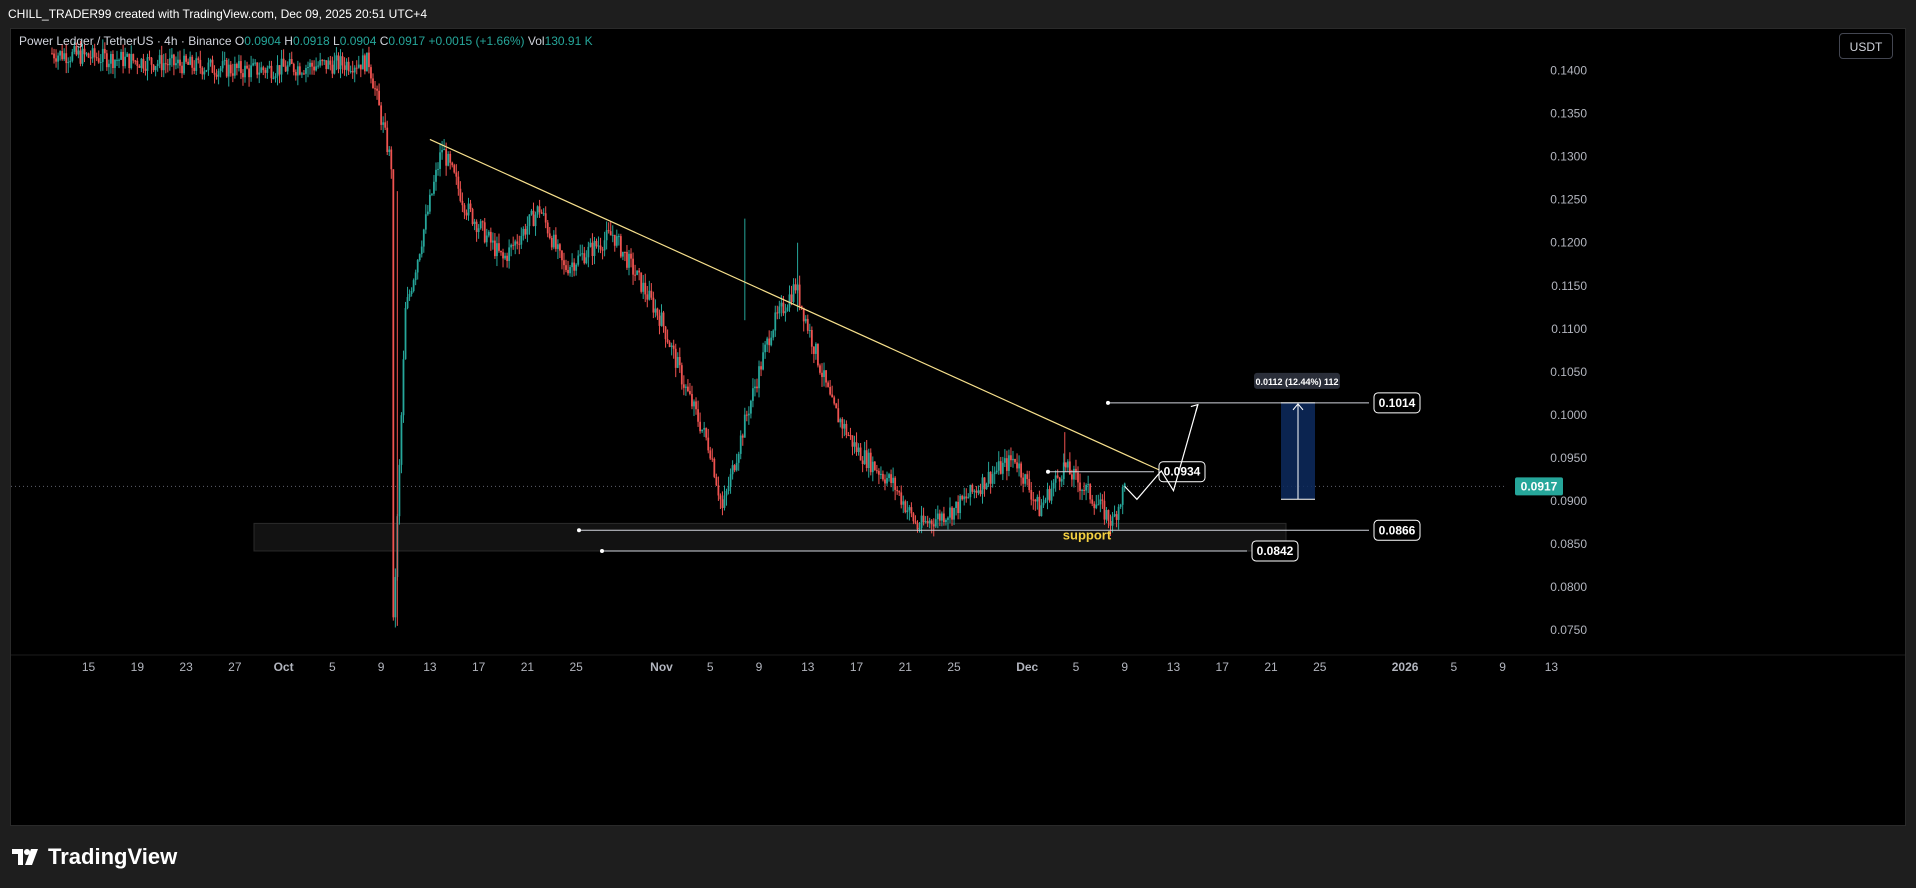 The image size is (1916, 888). Describe the element at coordinates (332, 667) in the screenshot. I see `time-tick-label: 5` at that location.